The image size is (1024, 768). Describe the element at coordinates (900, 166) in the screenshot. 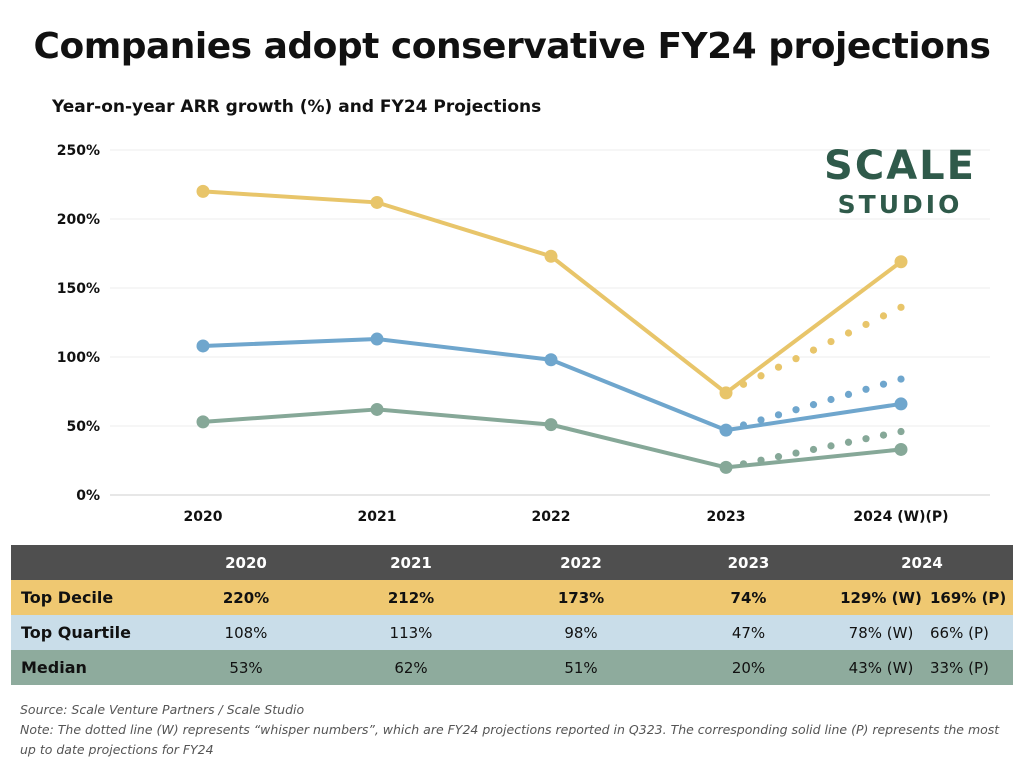

I see `logo-line-1: SCALE` at that location.